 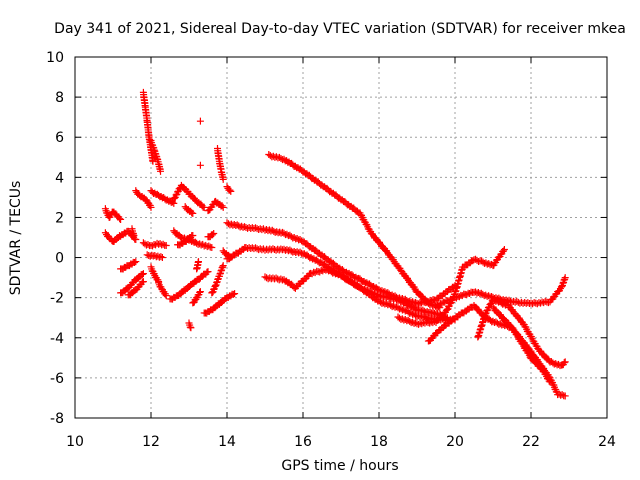 What do you see at coordinates (339, 466) in the screenshot?
I see `x-axis-label: GPS time / hours` at bounding box center [339, 466].